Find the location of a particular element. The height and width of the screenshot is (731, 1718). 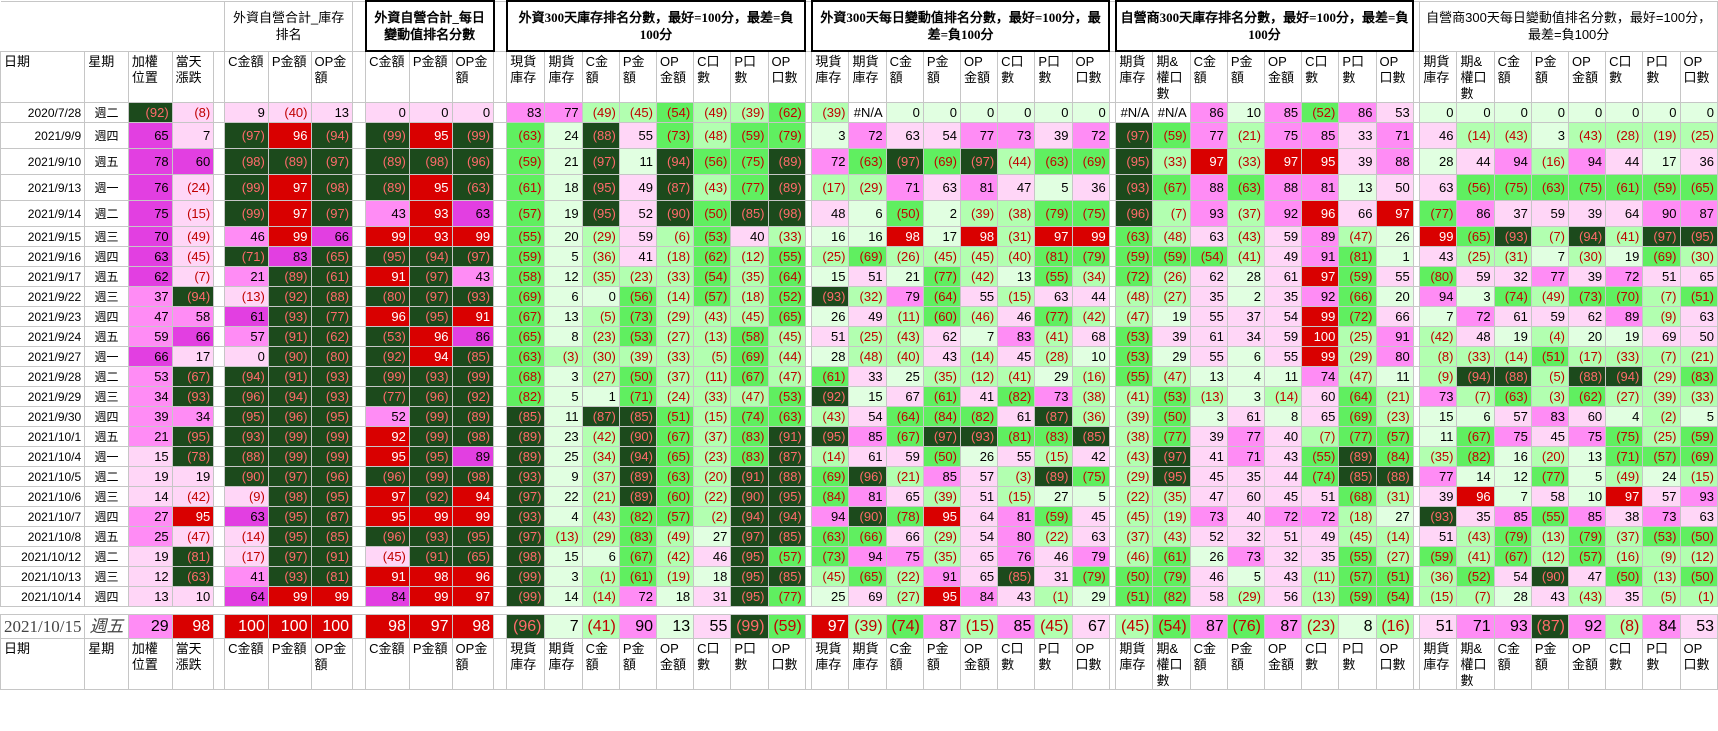

row-date: 2021/10/5 is located at coordinates (43, 476).